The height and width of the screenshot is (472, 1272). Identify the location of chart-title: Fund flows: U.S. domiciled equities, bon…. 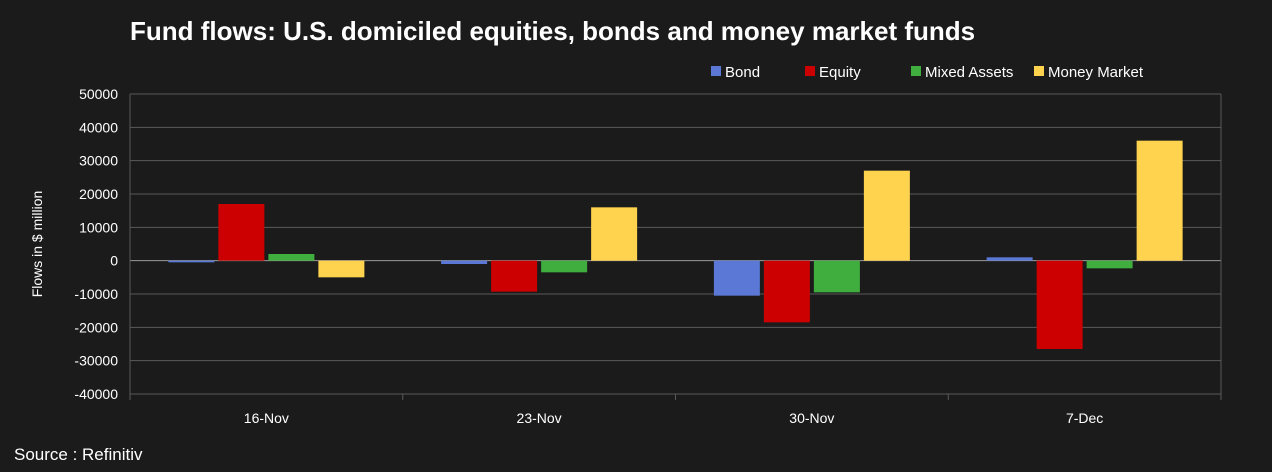
(553, 31).